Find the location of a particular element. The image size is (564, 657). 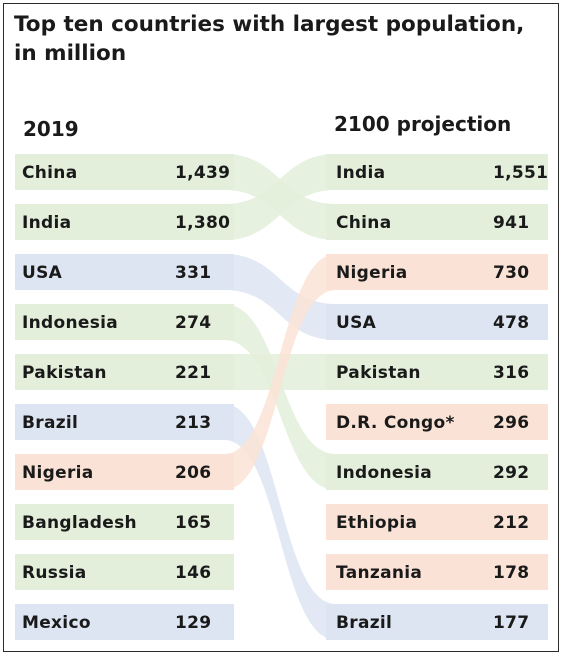

value-label-right-brazil: 177 is located at coordinates (511, 623).